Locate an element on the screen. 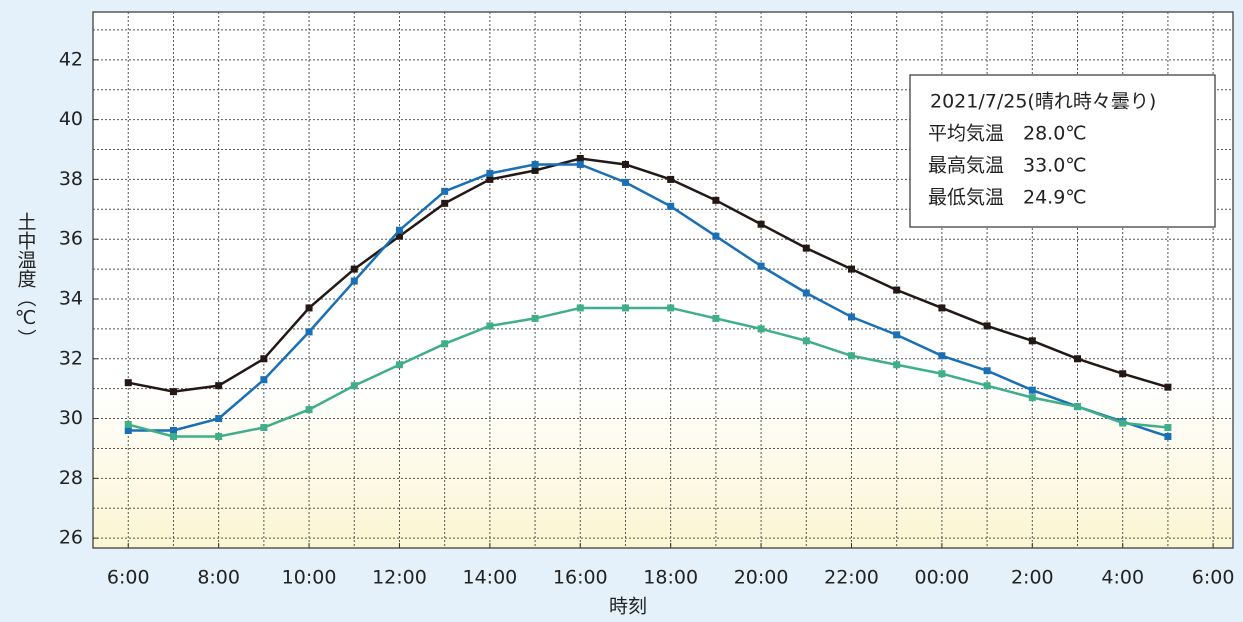 This screenshot has height=622, width=1243. y-tick-label: 42 is located at coordinates (71, 59).